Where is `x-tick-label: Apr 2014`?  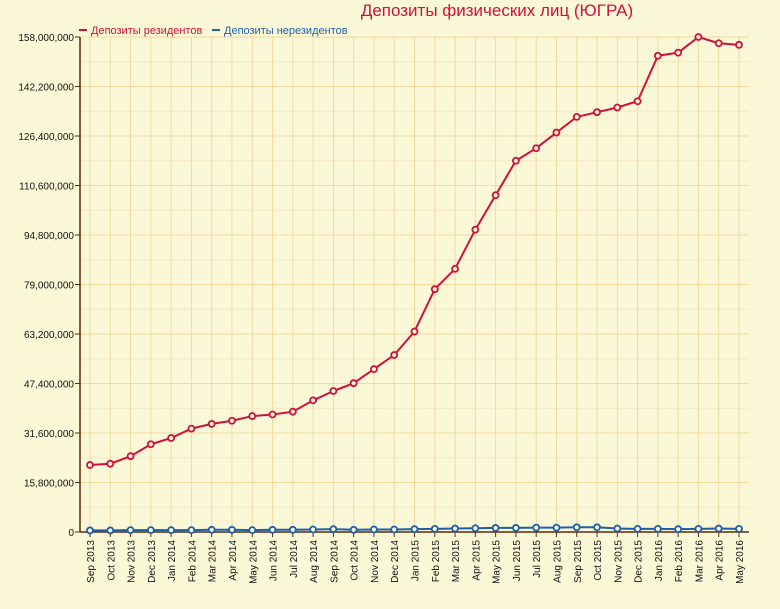
x-tick-label: Apr 2014 is located at coordinates (233, 560).